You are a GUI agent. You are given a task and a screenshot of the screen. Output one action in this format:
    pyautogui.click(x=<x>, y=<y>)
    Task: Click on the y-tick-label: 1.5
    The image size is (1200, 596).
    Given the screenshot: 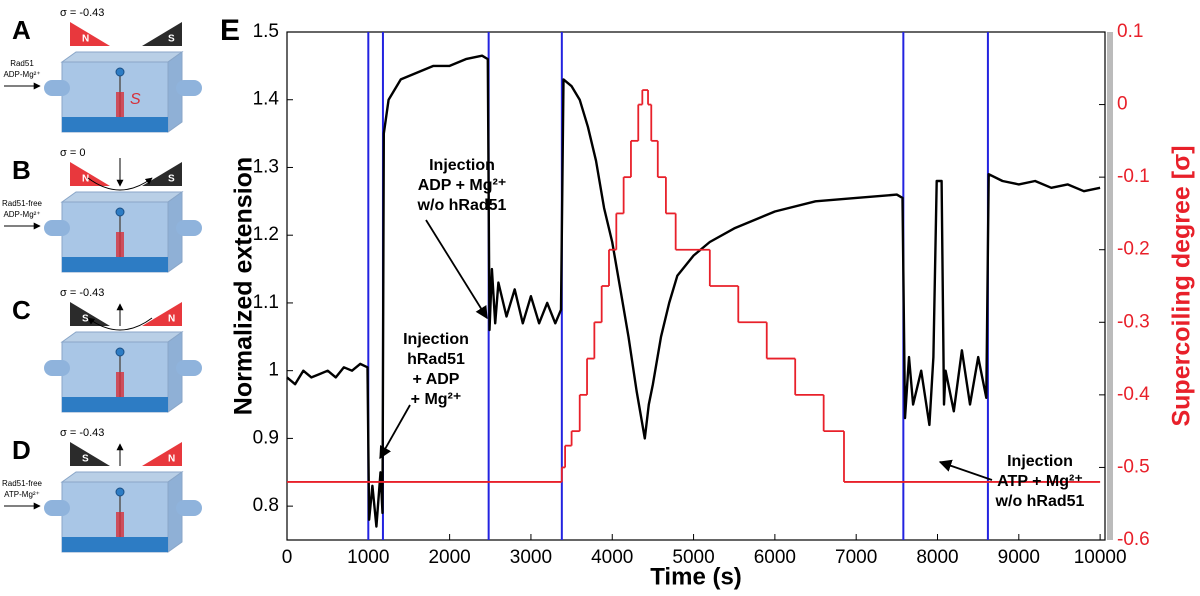 What is the action you would take?
    pyautogui.click(x=266, y=31)
    